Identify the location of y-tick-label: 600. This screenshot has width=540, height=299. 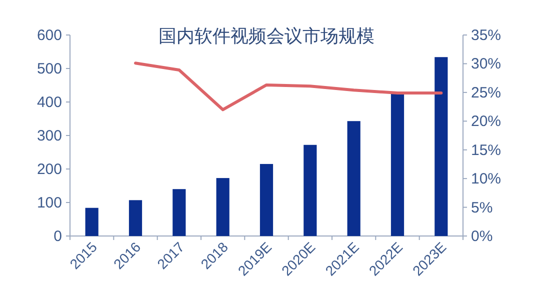
(49, 35).